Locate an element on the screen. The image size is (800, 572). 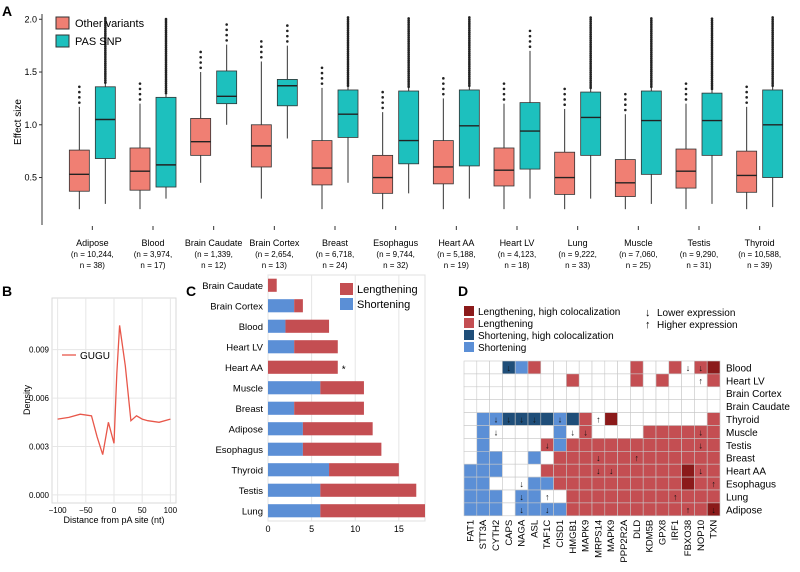
heatmap-row-label: Muscle is located at coordinates (742, 433).